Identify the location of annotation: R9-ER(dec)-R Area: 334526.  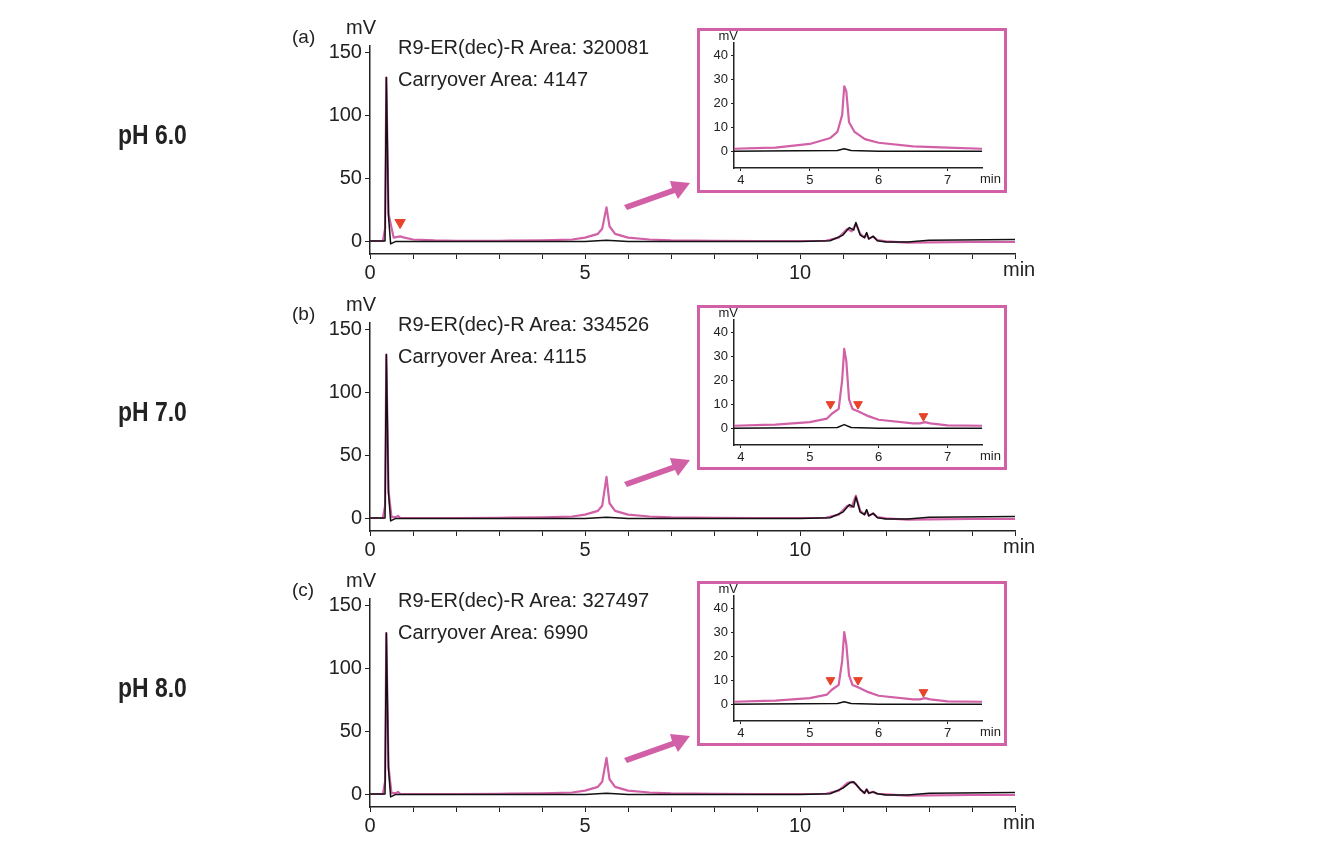
(524, 324).